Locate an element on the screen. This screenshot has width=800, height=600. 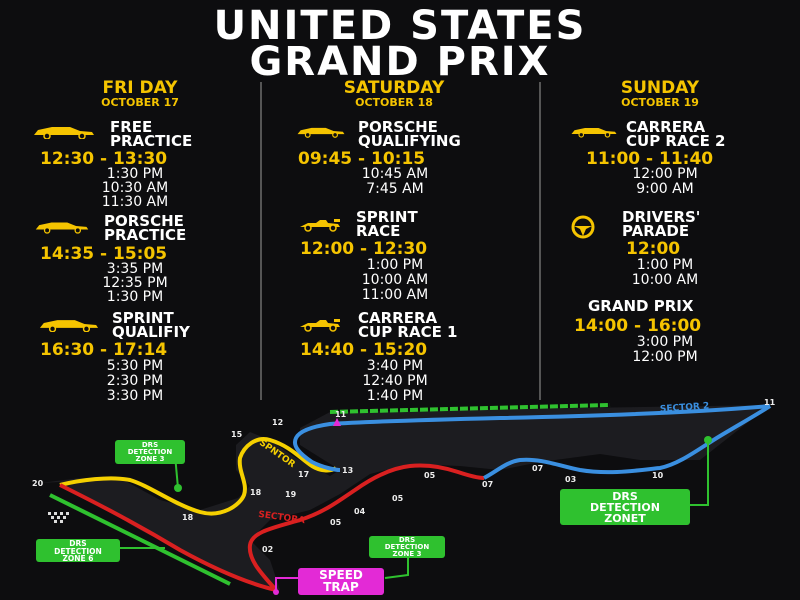
event-time: 12:30 - 13:30 is located at coordinates (104, 159).